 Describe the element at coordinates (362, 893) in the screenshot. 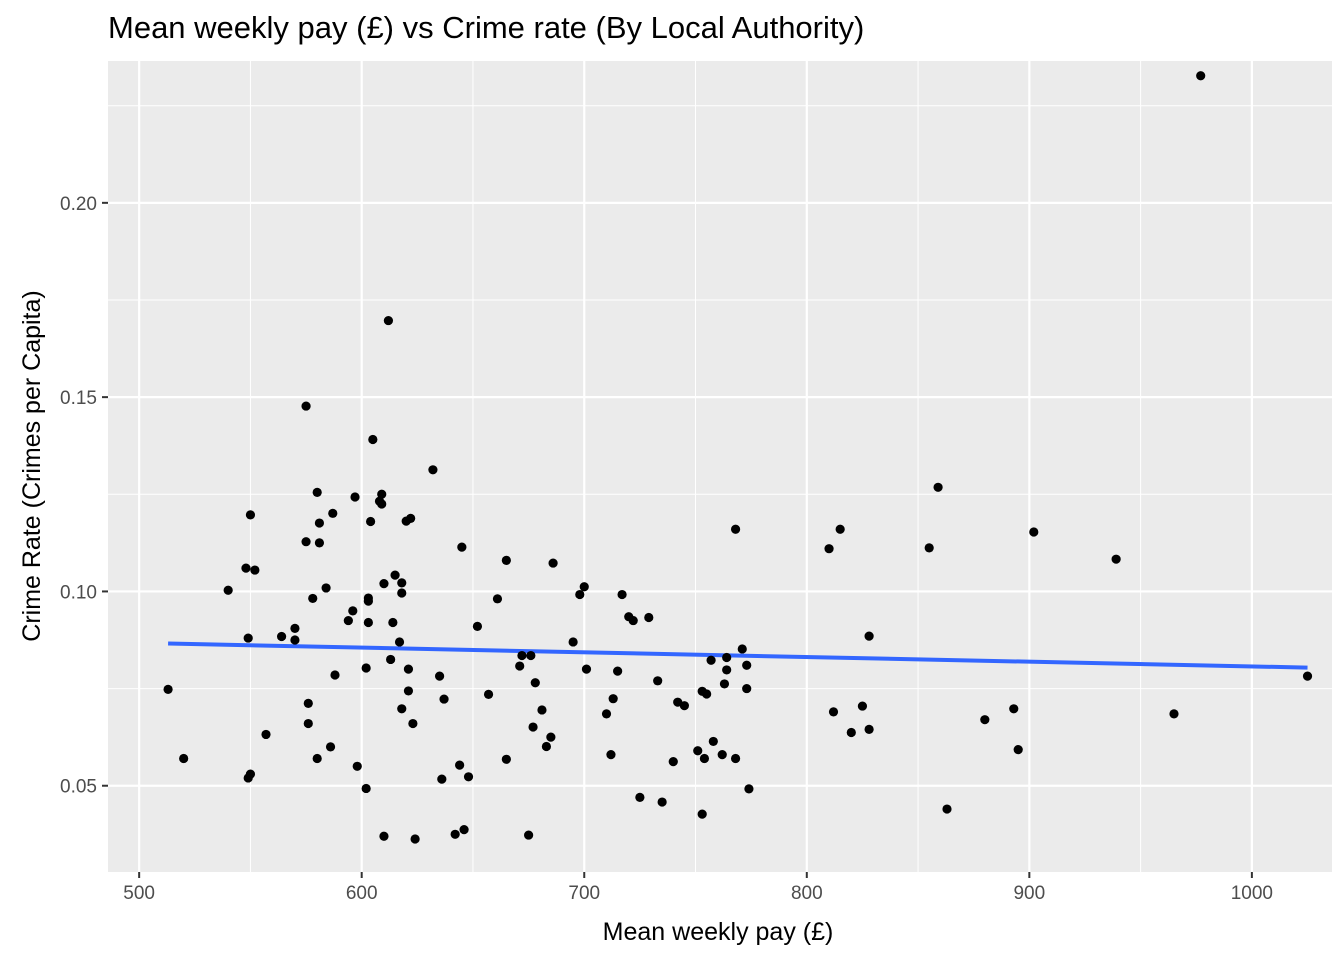

I see `x-tick-label: 600` at that location.